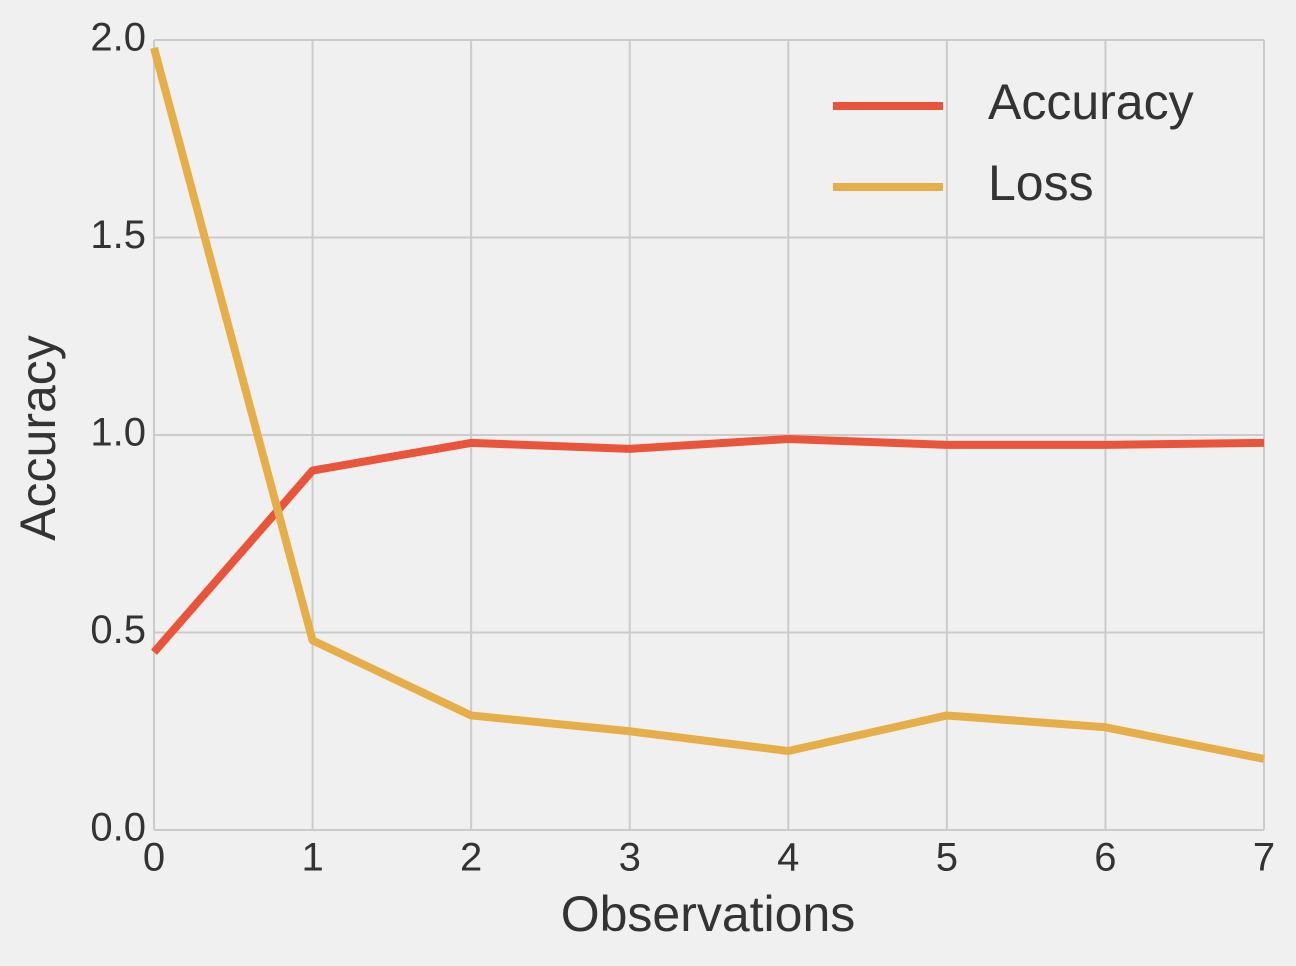  Describe the element at coordinates (630, 858) in the screenshot. I see `x-tick-label: 3` at that location.